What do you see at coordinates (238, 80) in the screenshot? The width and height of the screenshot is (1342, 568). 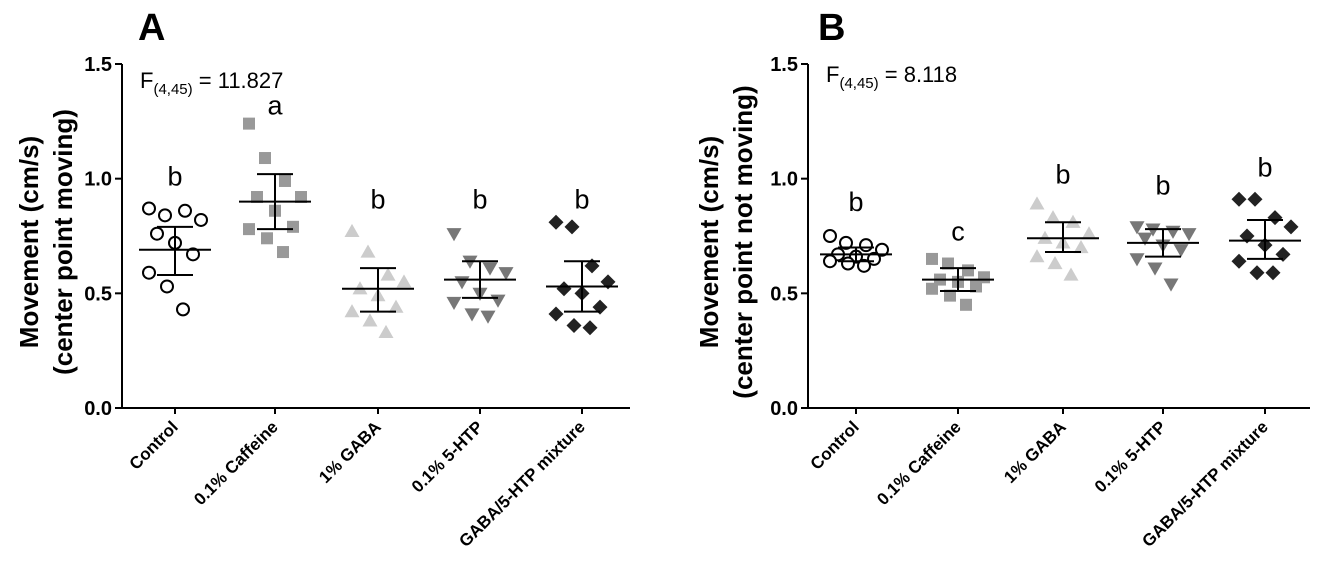 I see `panel-a-stat-value: = 11.827` at bounding box center [238, 80].